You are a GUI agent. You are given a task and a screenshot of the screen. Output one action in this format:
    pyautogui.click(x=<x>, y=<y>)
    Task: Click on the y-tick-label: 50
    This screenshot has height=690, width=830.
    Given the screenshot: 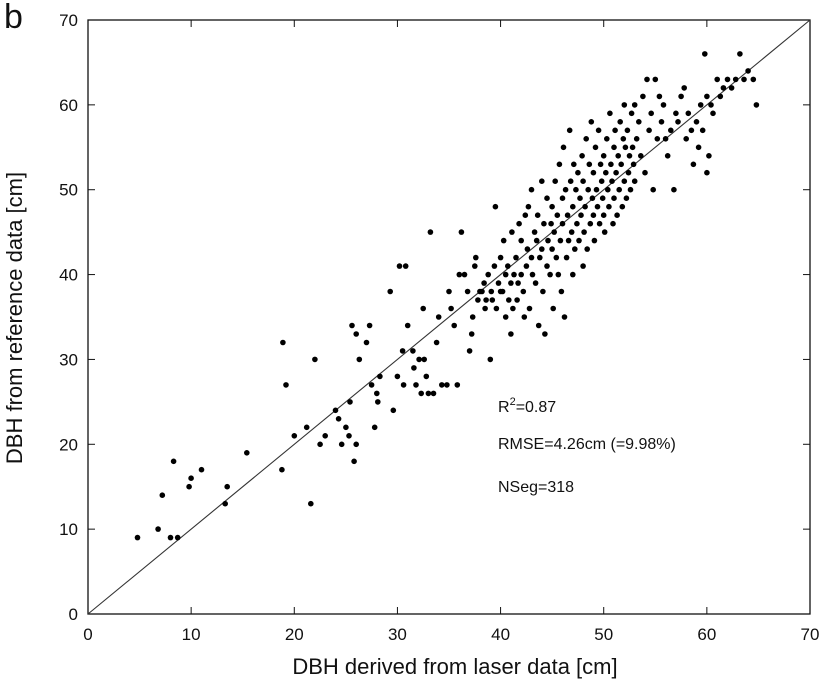 What is the action you would take?
    pyautogui.click(x=68, y=190)
    